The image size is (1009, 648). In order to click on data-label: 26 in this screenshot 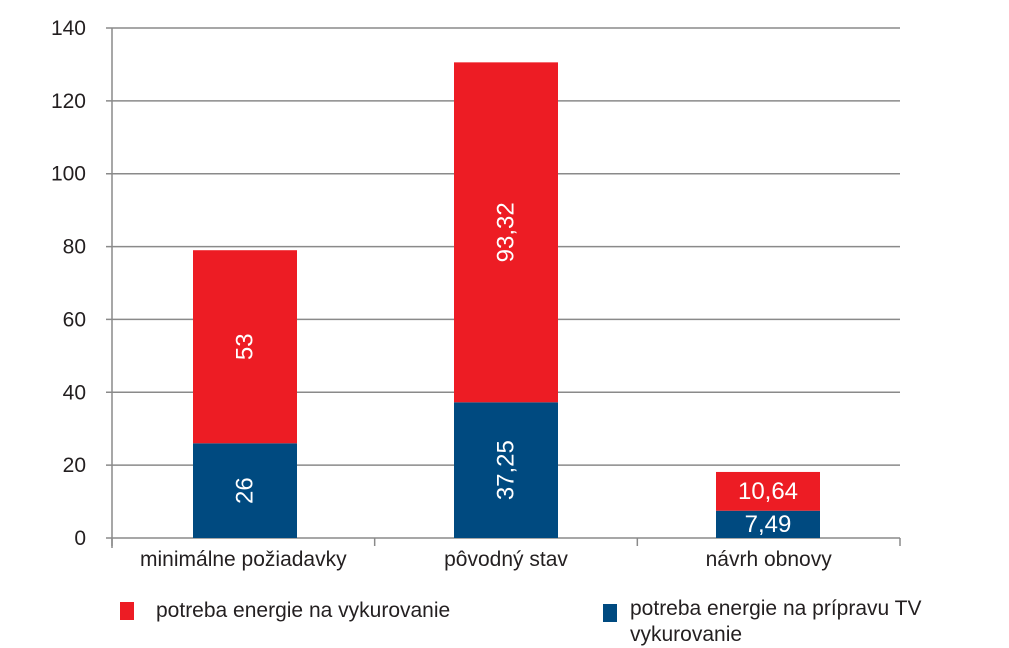, I will do `click(245, 490)`.